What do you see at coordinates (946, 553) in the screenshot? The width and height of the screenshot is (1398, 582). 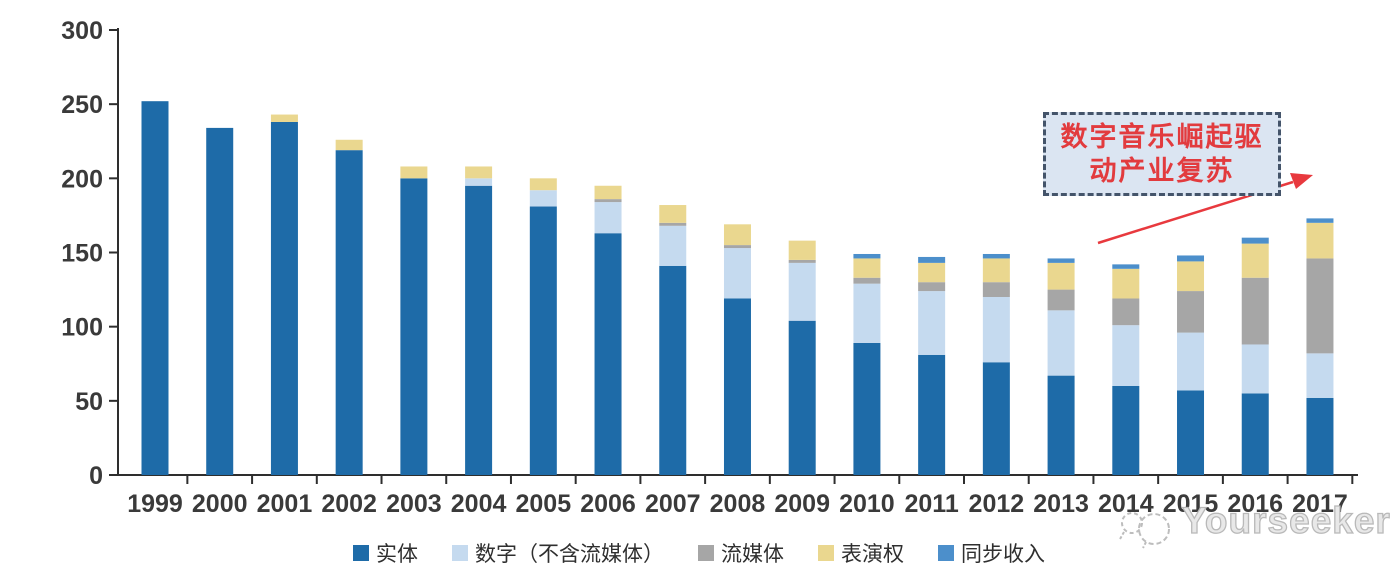 I see `sync-swatch-icon` at bounding box center [946, 553].